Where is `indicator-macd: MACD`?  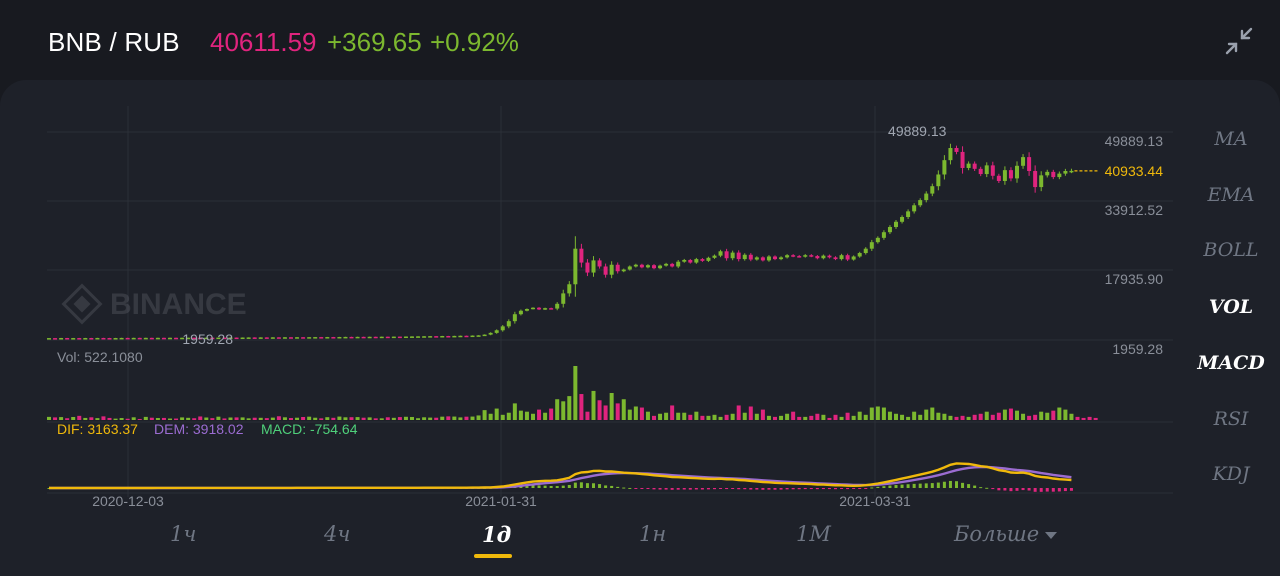 indicator-macd: MACD is located at coordinates (1231, 363).